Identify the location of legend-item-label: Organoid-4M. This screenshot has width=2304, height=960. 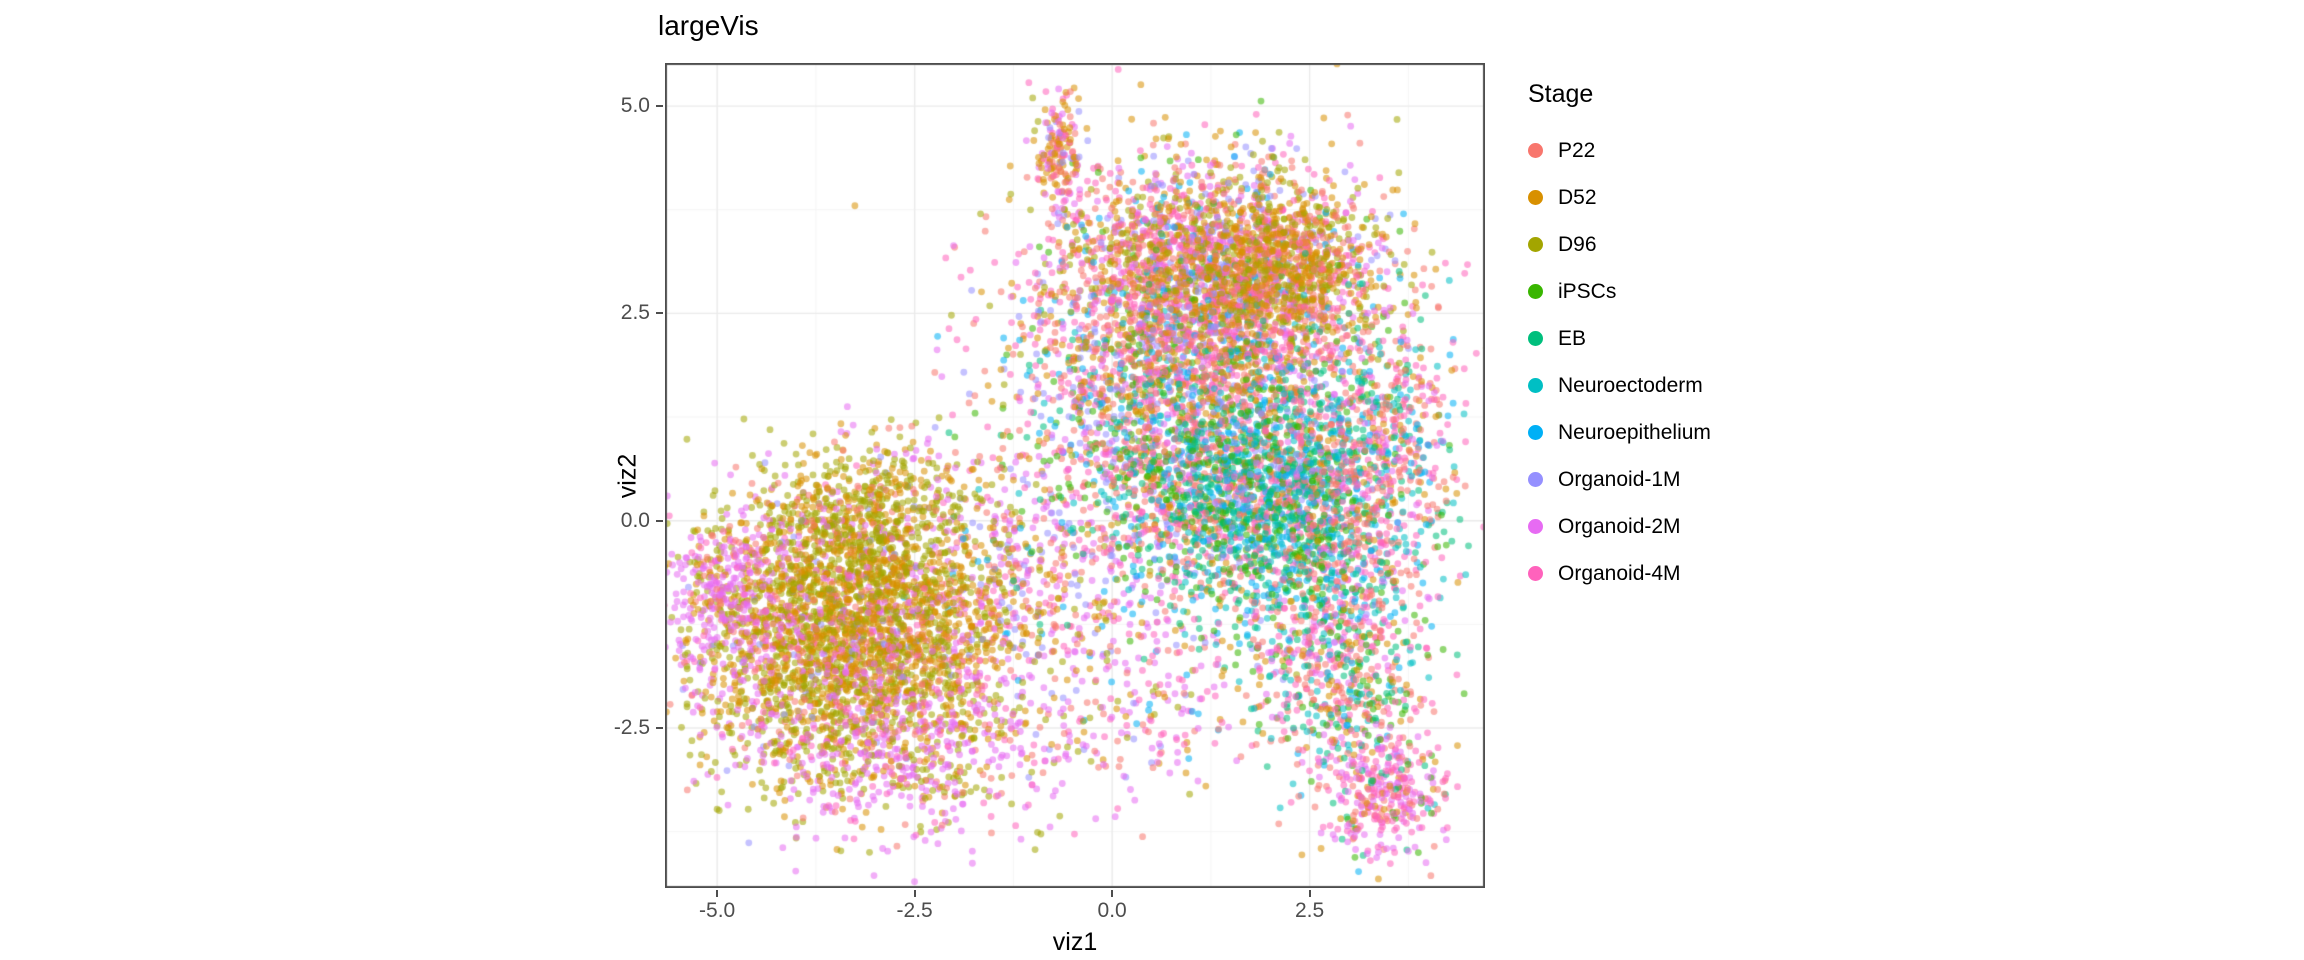
(1619, 573).